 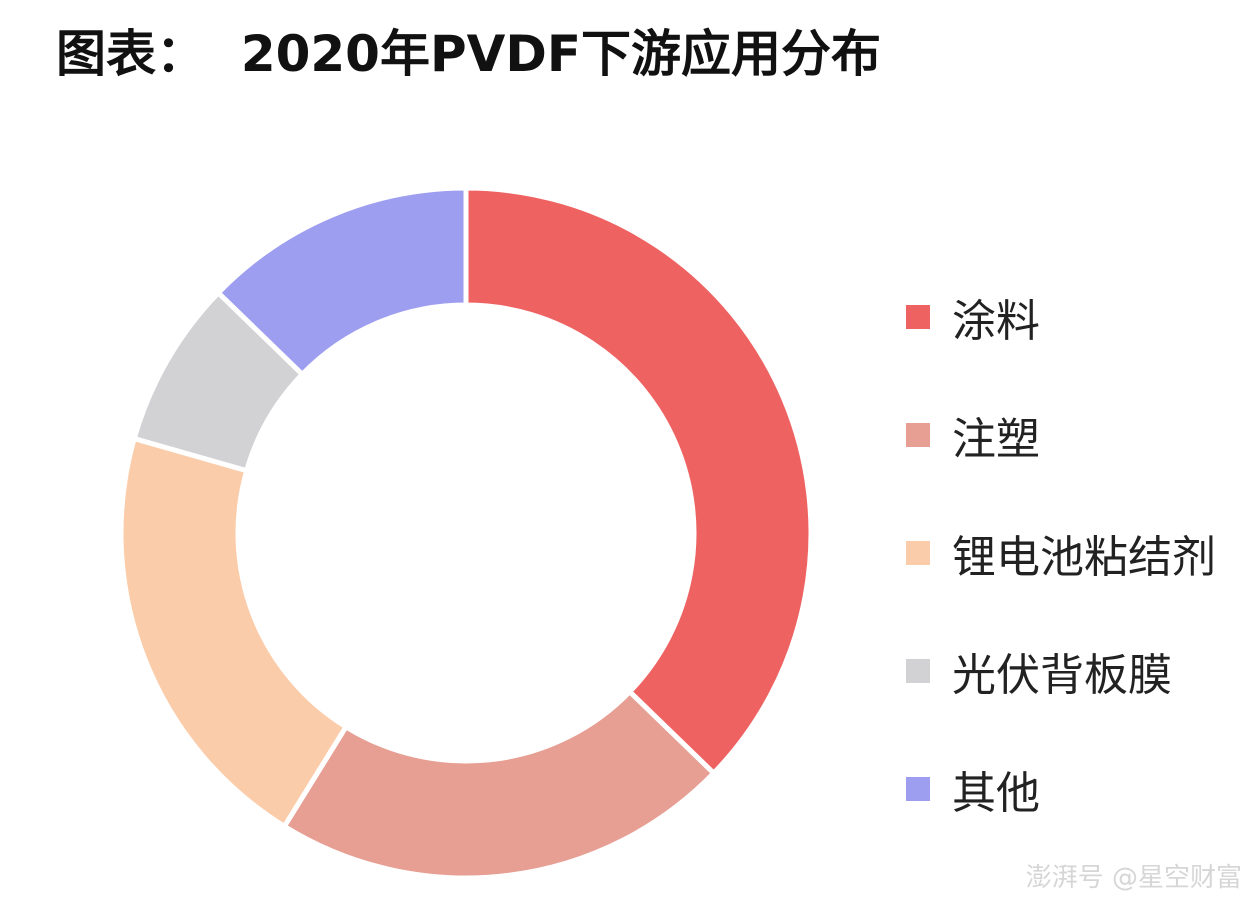 I want to click on legend-label: 其他, so click(x=996, y=793).